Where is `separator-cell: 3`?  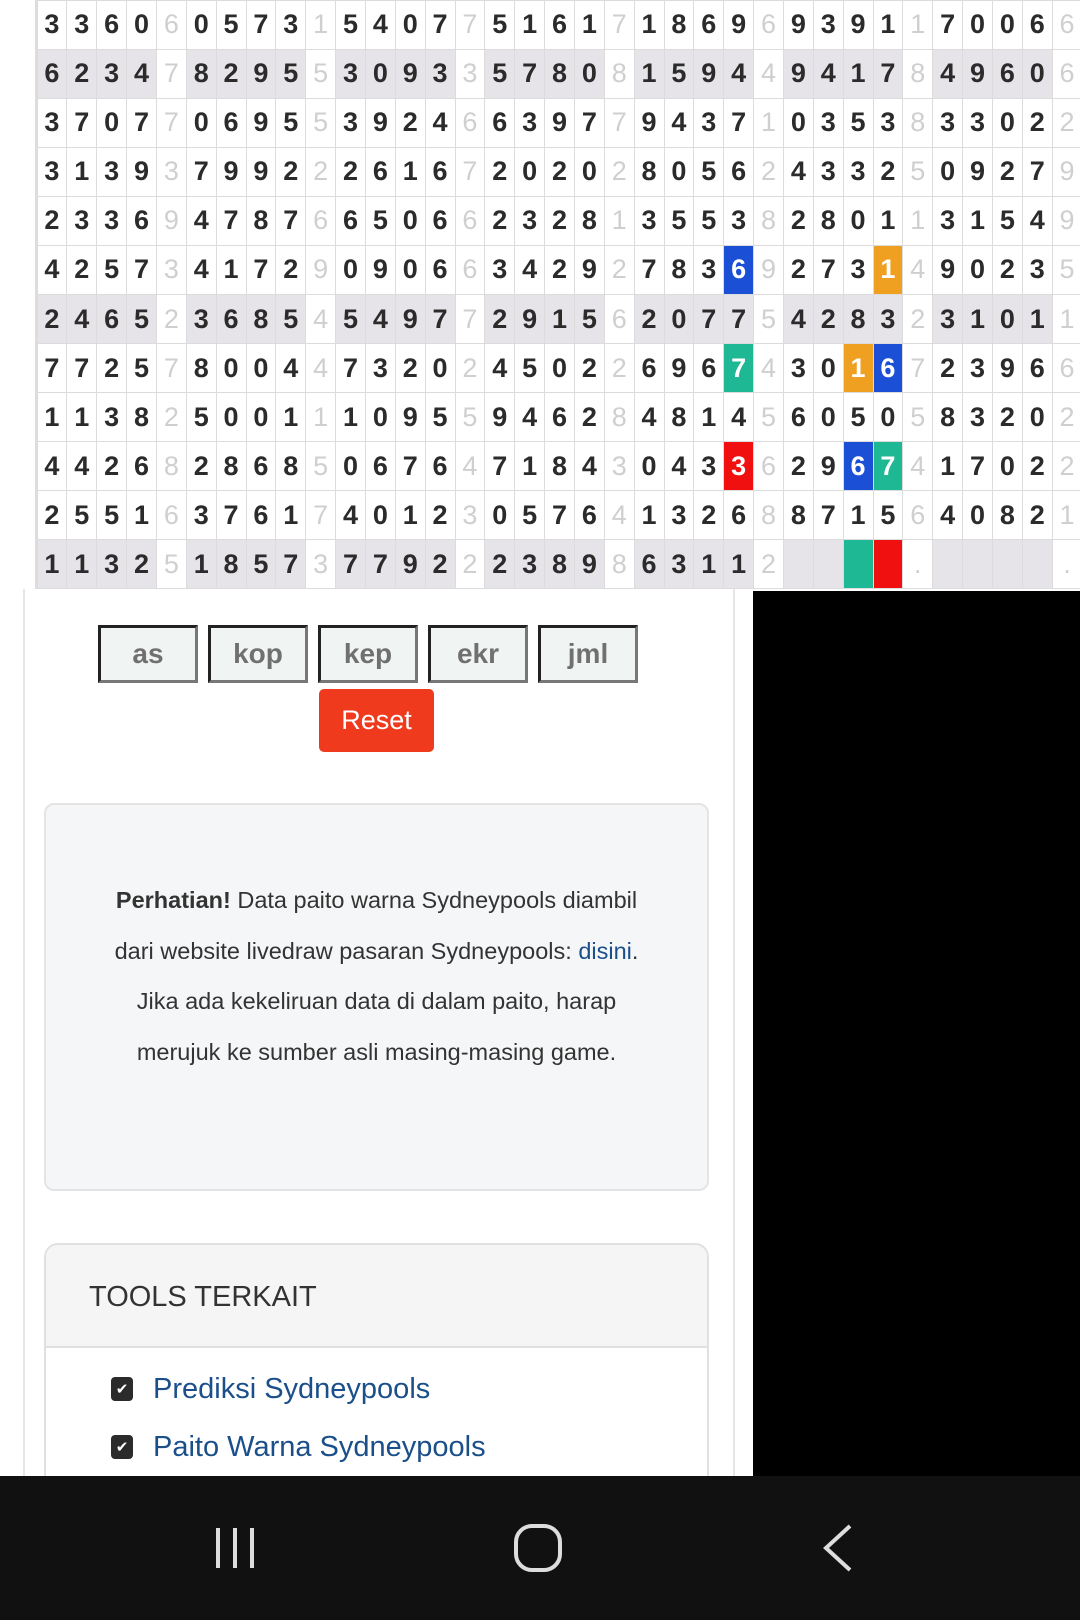 separator-cell: 3 is located at coordinates (321, 564).